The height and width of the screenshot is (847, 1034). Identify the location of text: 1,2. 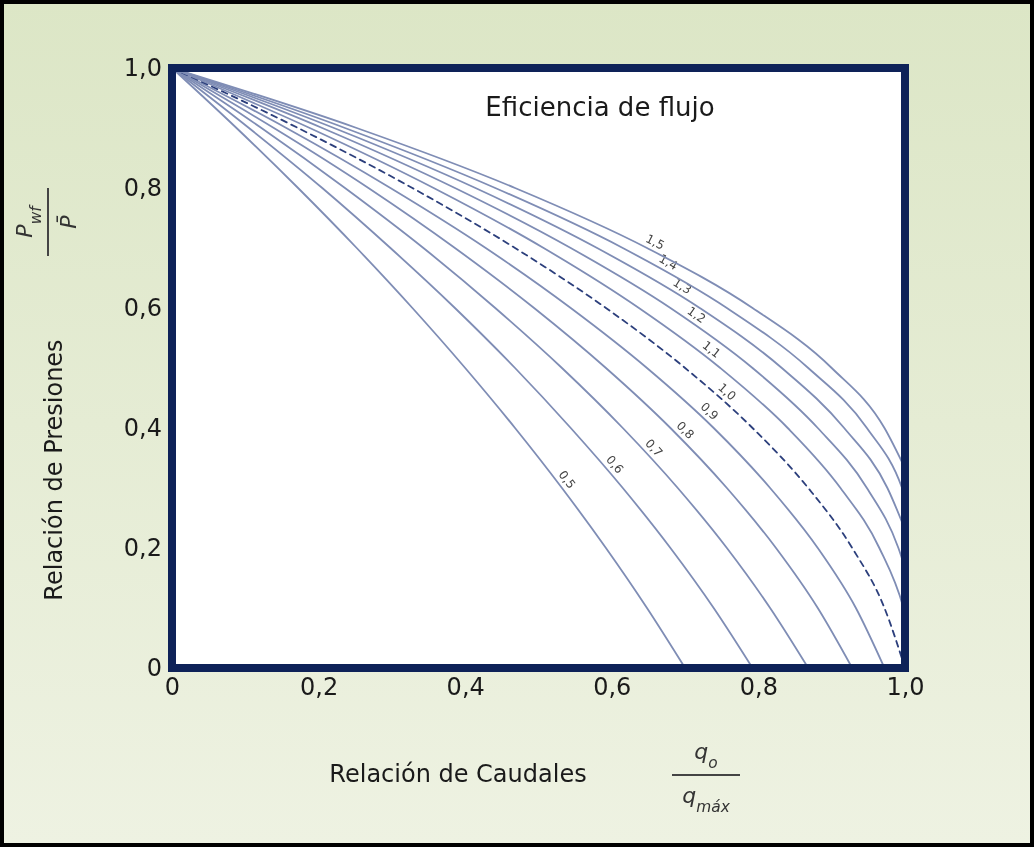
(696, 314).